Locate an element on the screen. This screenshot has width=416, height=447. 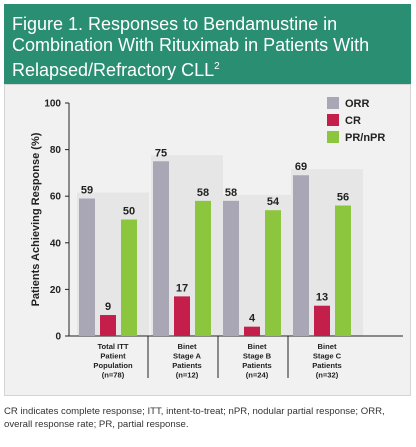
y-tick-label: 0 is located at coordinates (58, 337).